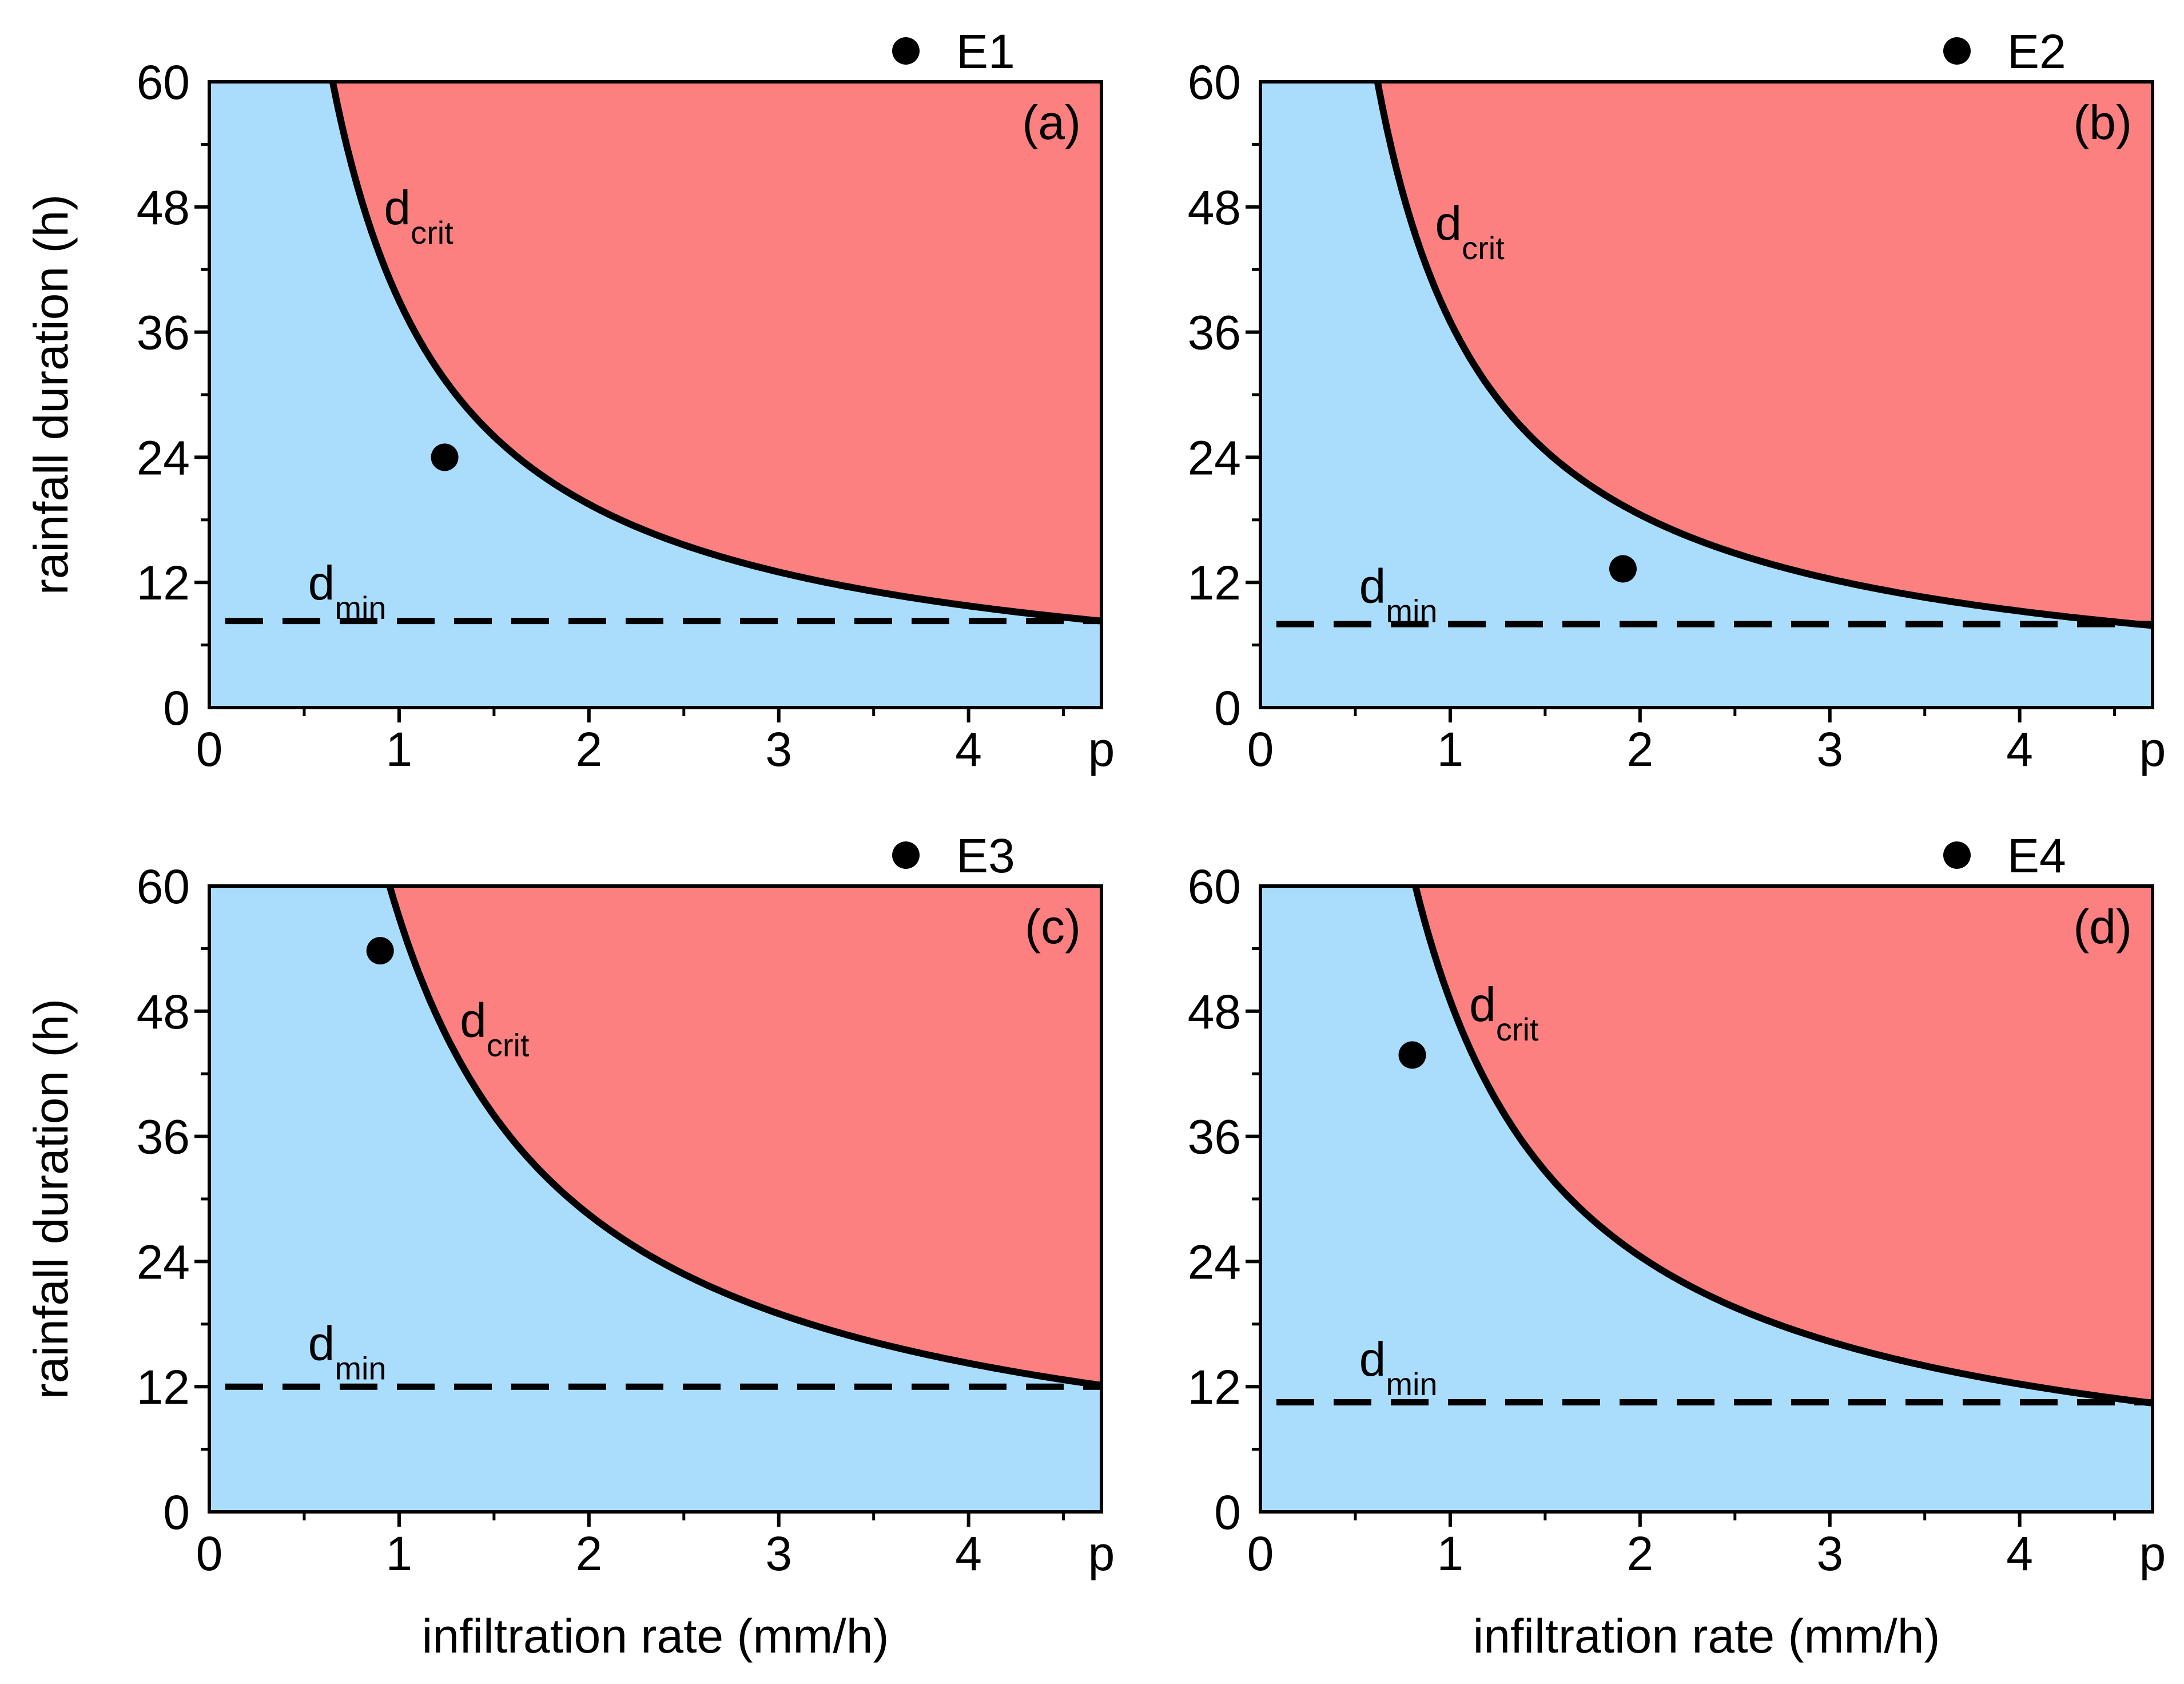 This screenshot has height=1684, width=2184. I want to click on panel-label: (a), so click(1051, 122).